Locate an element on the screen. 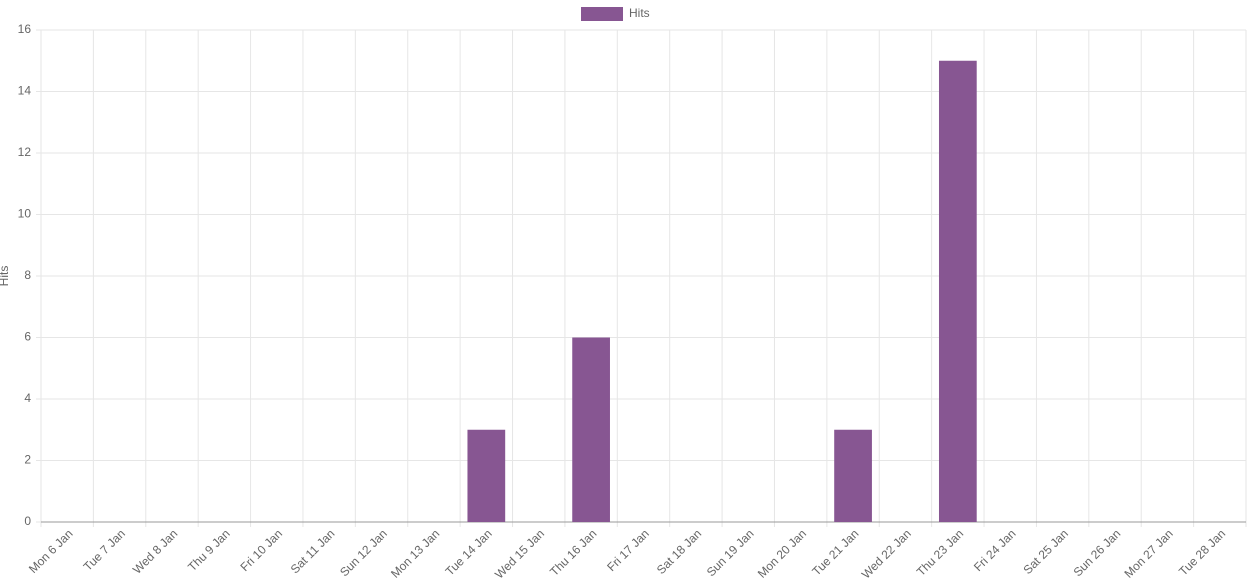 This screenshot has height=586, width=1254. x-tick-label: Mon 6 Jan is located at coordinates (51, 551).